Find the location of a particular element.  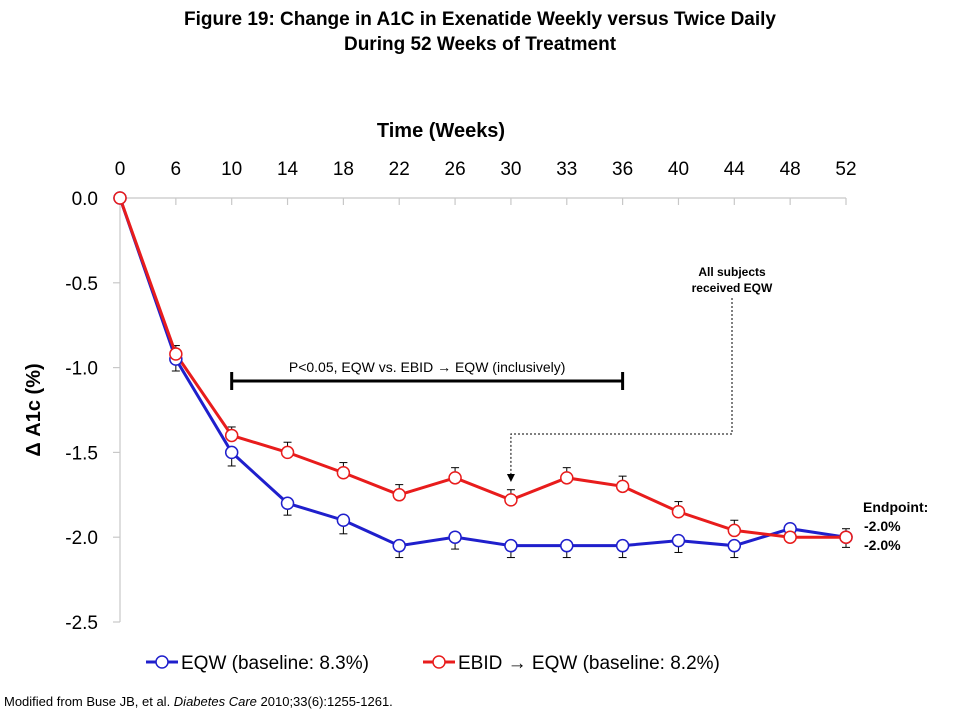

x-tick-label: 33 is located at coordinates (566, 169).